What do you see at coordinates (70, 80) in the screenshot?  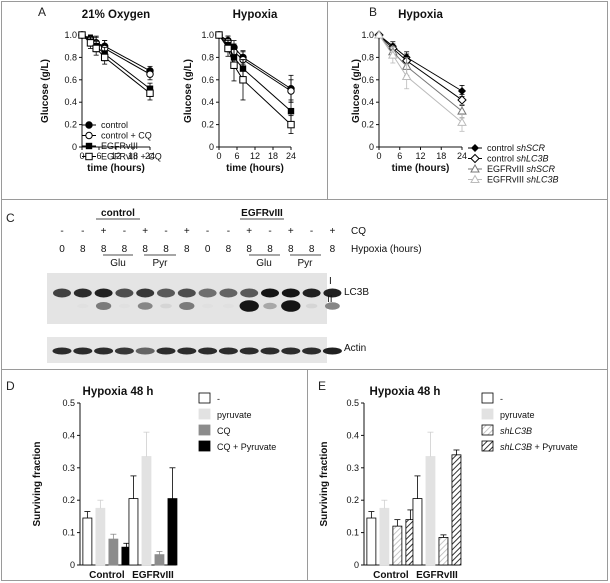 I see `y-tick-label: 0.6` at bounding box center [70, 80].